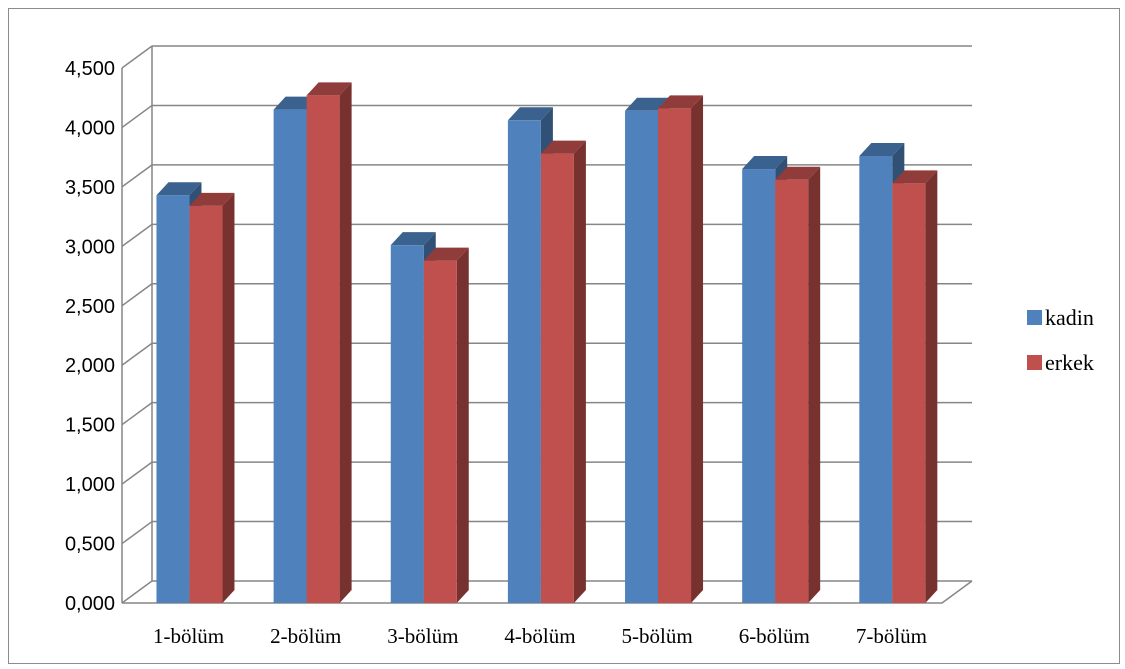  Describe the element at coordinates (90, 307) in the screenshot. I see `y-tick-label: 2,500` at that location.